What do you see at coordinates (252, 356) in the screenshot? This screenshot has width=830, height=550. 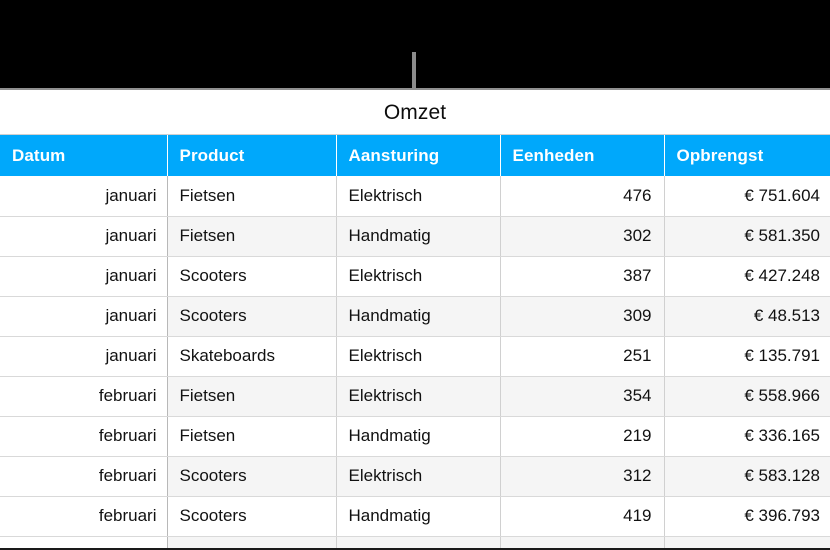 I see `cell-product: Skateboards` at bounding box center [252, 356].